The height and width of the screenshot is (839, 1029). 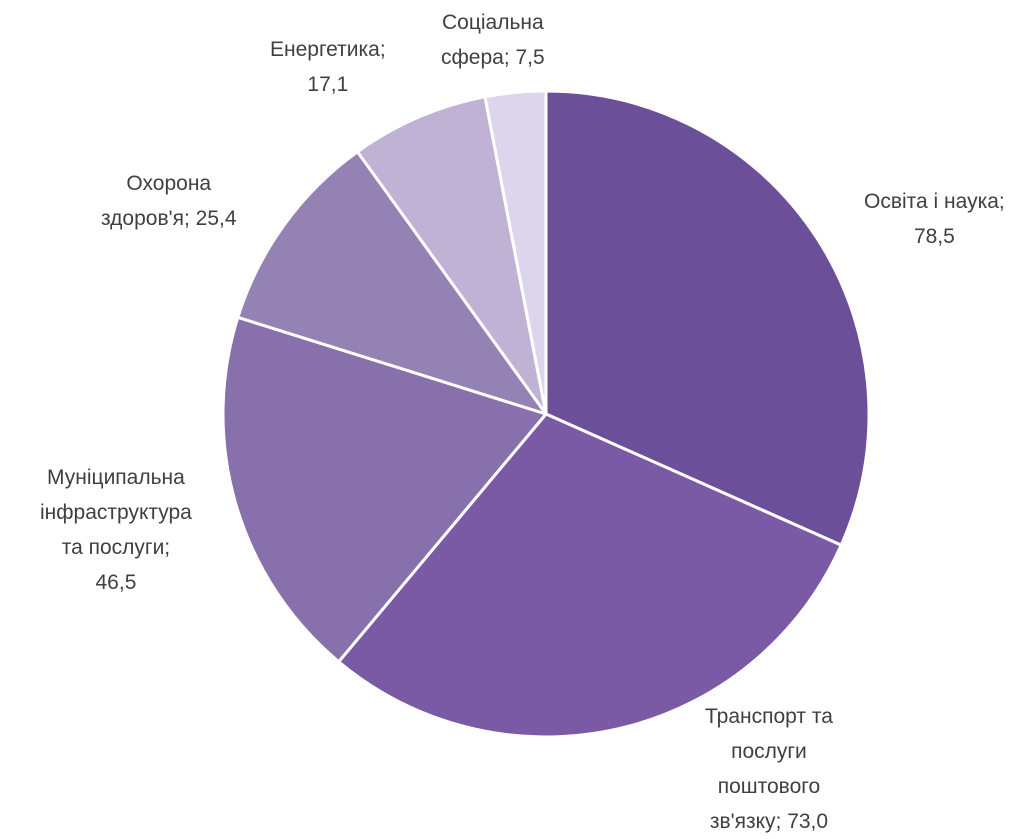 What do you see at coordinates (328, 67) in the screenshot?
I see `data-label-5: Енергетика; 17,1` at bounding box center [328, 67].